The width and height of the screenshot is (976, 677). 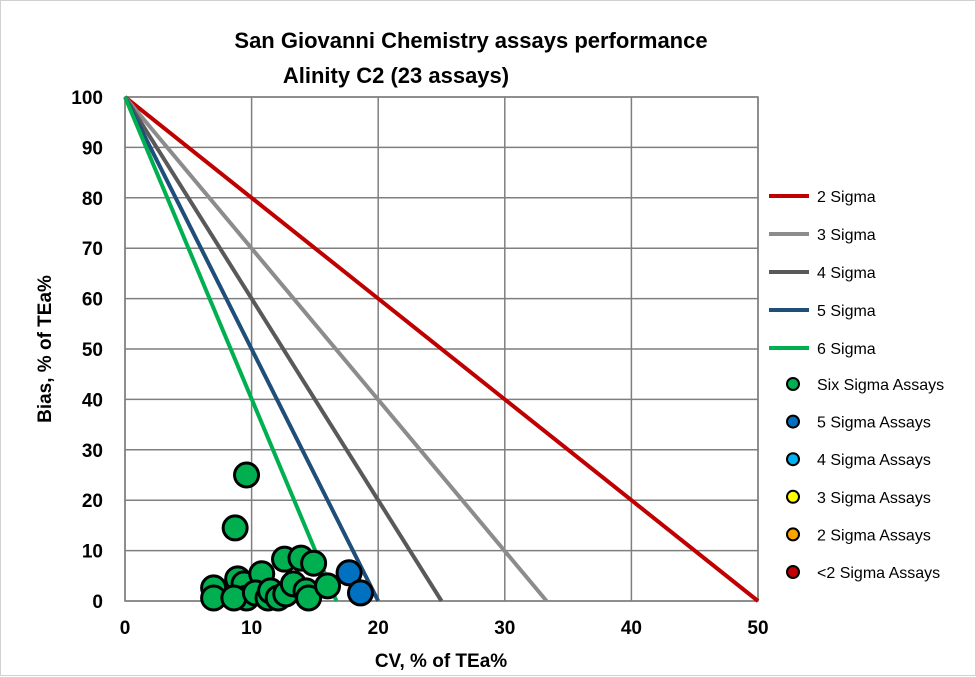 What do you see at coordinates (251, 628) in the screenshot?
I see `x-tick-label: 10` at bounding box center [251, 628].